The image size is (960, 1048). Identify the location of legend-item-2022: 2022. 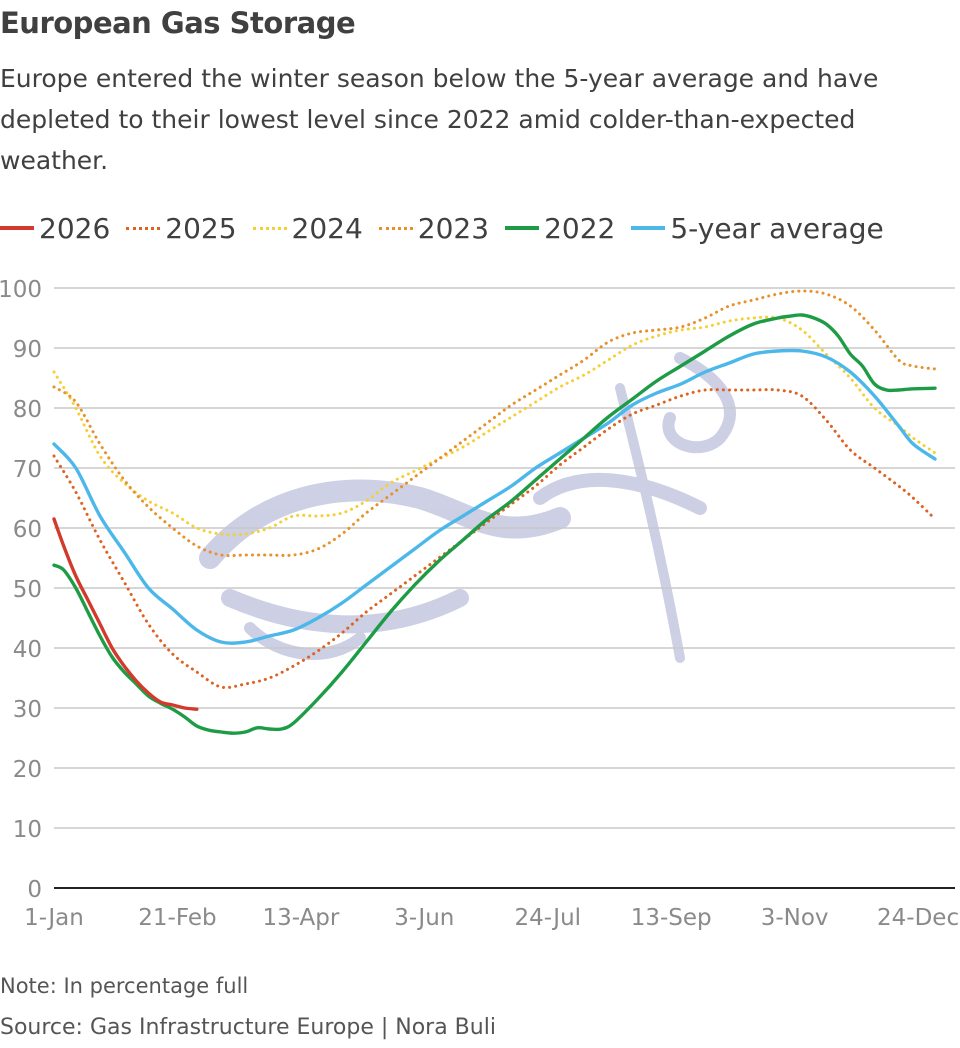
(560, 228).